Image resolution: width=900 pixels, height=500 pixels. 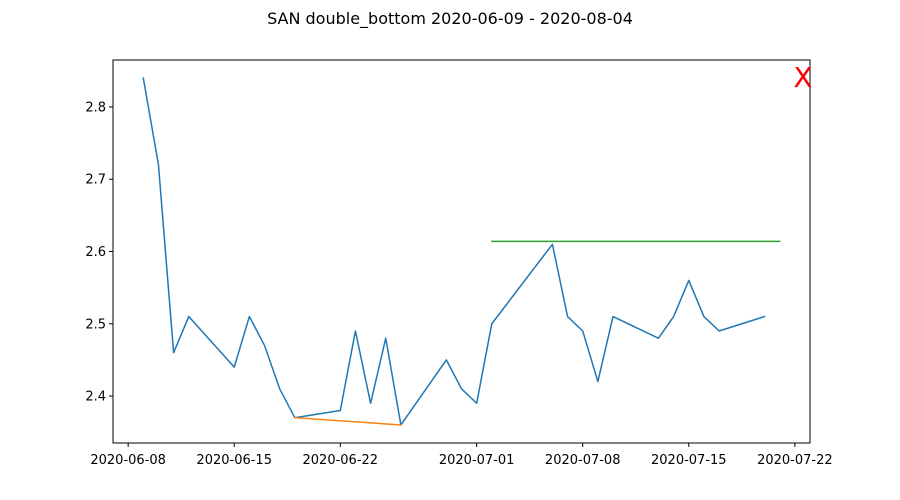 What do you see at coordinates (802, 77) in the screenshot?
I see `x-mark-annotation: X` at bounding box center [802, 77].